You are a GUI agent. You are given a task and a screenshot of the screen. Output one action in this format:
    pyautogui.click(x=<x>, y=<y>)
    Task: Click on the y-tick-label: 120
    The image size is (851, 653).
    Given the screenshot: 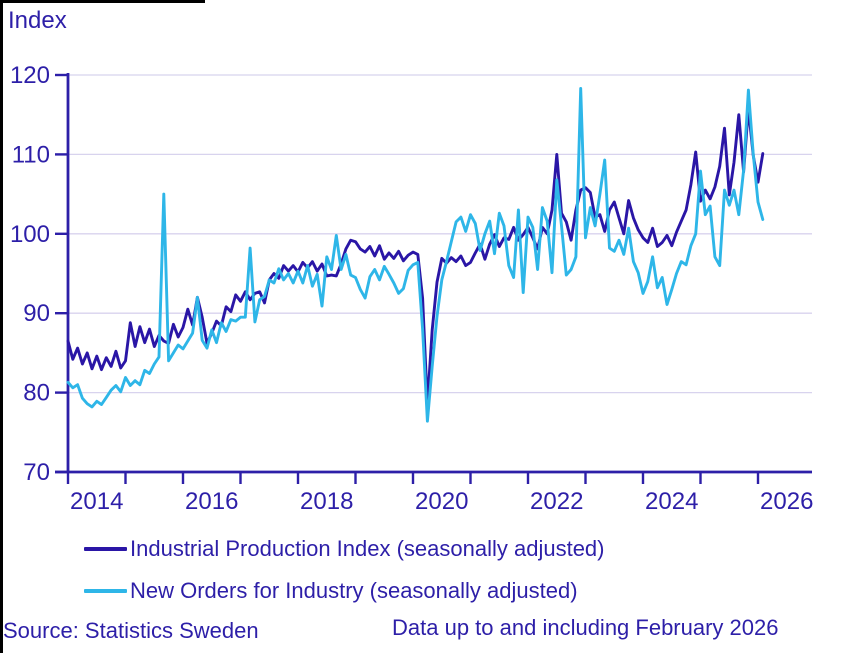 What is the action you would take?
    pyautogui.click(x=30, y=75)
    